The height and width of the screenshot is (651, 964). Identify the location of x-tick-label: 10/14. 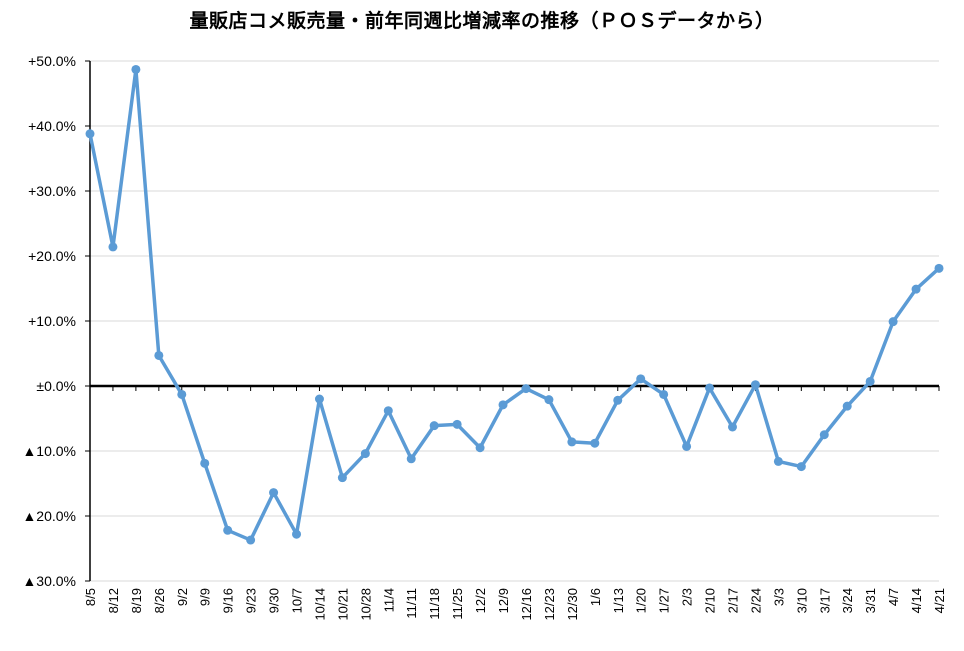
(319, 604).